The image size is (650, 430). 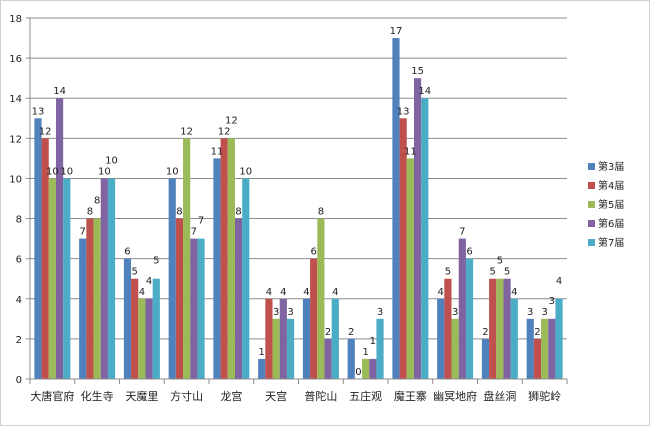 I want to click on x-tick-label: 天宫, so click(x=276, y=396).